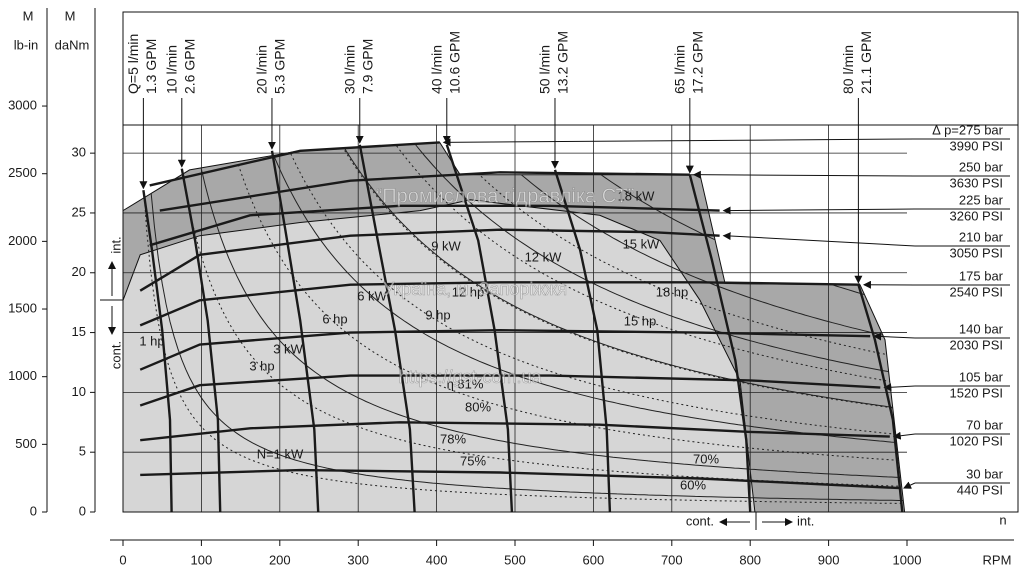  I want to click on power-label: N=1 kW, so click(280, 453).